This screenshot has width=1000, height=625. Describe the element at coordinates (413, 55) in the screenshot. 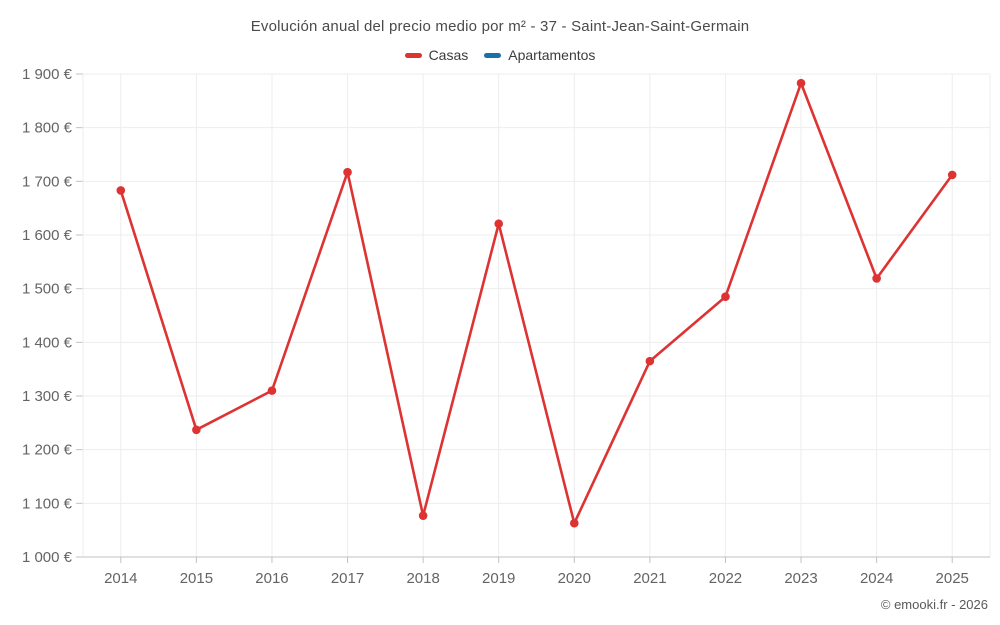

I see `casas-series-swatch-icon` at that location.